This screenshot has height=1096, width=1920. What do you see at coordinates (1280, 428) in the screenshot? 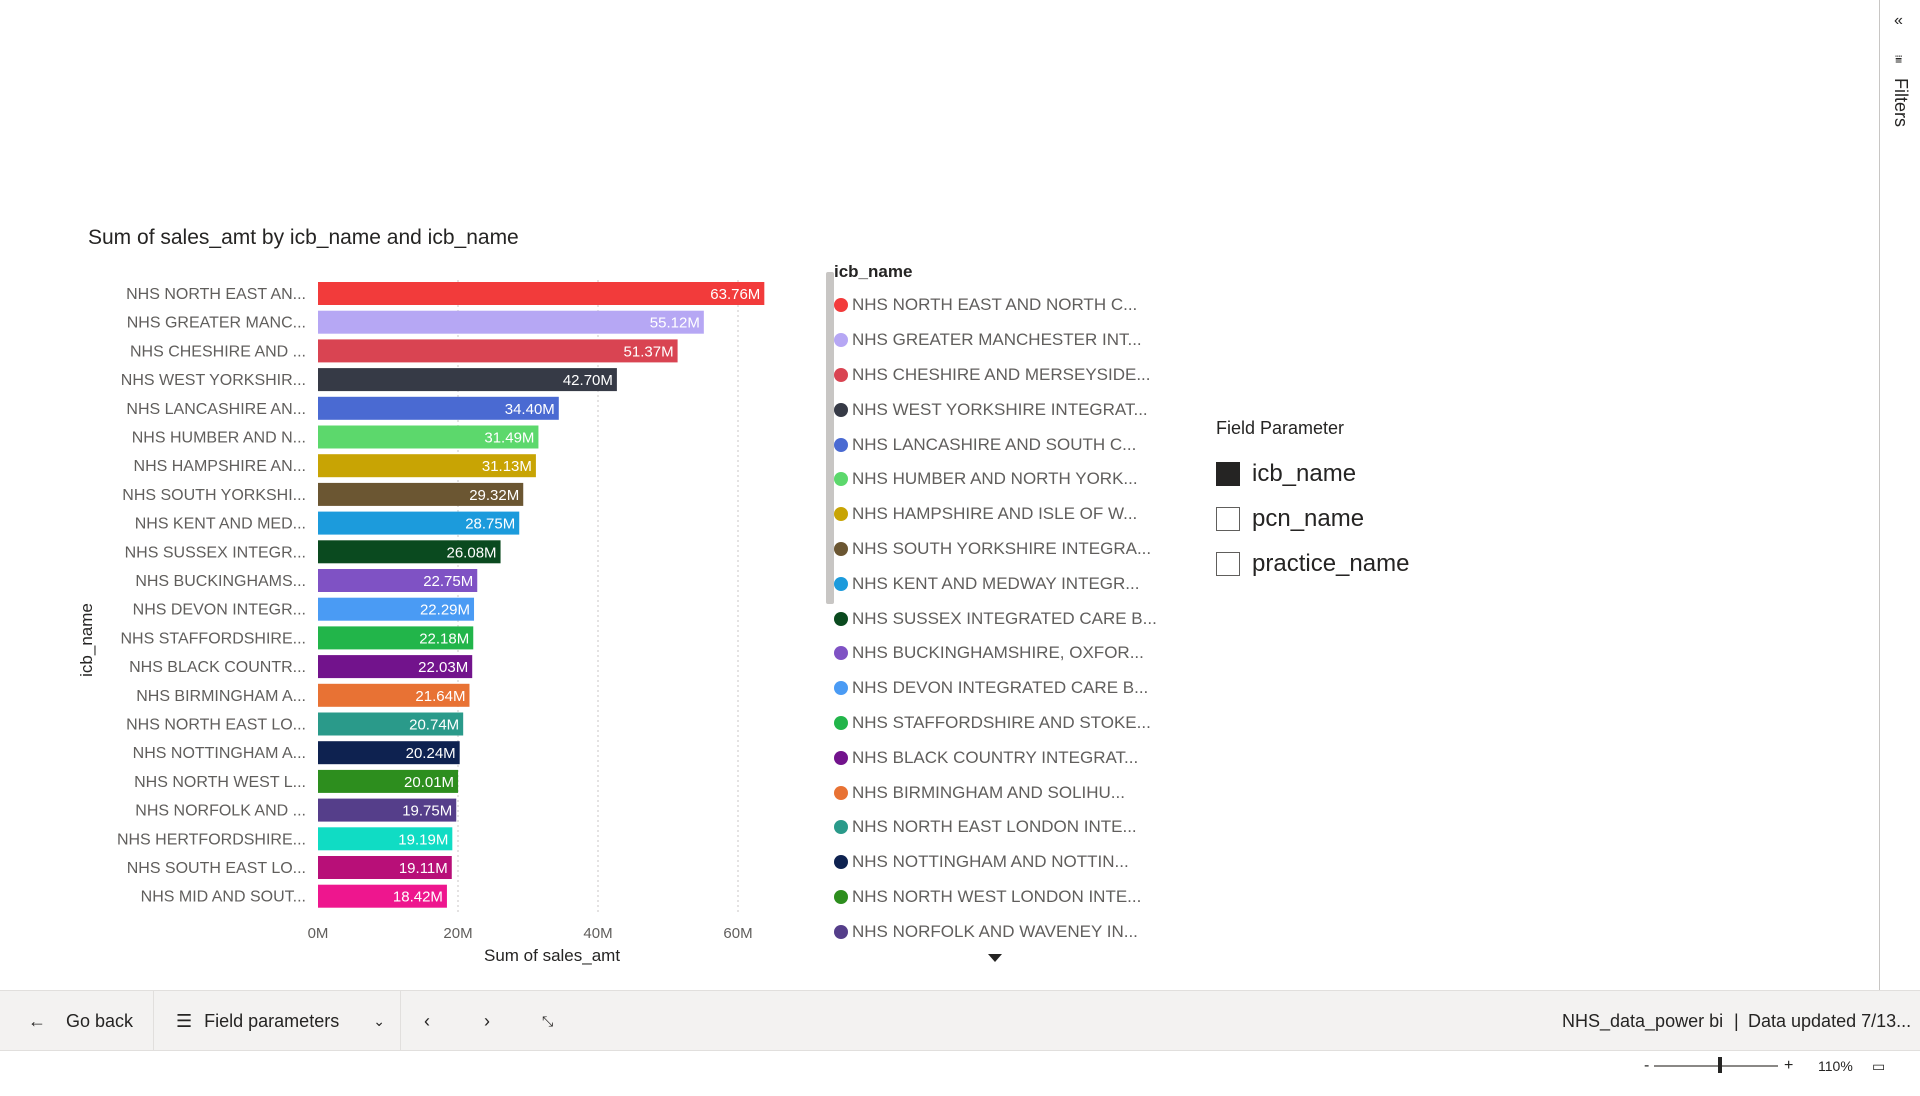
I see `slicer-title: Field Parameter` at bounding box center [1280, 428].